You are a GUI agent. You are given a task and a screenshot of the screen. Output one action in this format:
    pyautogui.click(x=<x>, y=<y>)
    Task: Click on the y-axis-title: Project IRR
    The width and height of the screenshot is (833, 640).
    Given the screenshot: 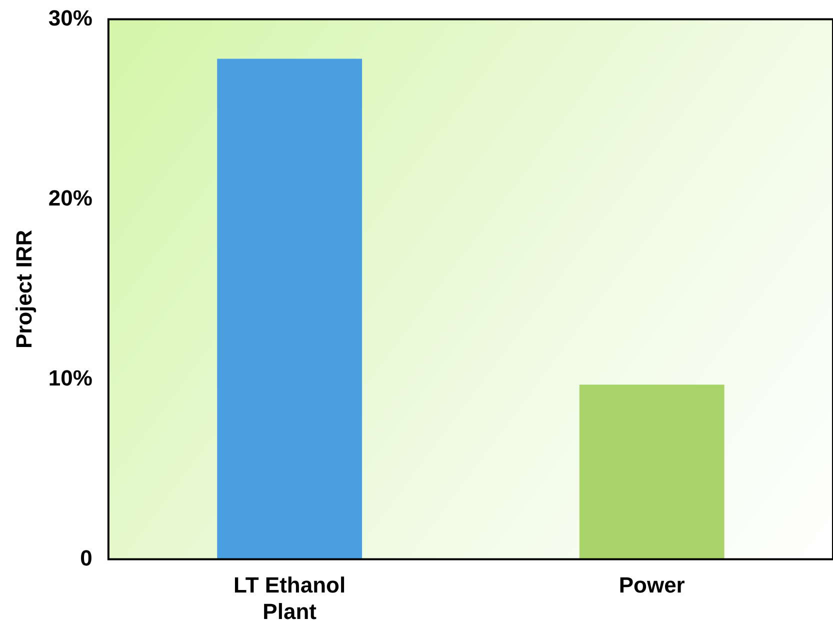 What is the action you would take?
    pyautogui.click(x=23, y=289)
    